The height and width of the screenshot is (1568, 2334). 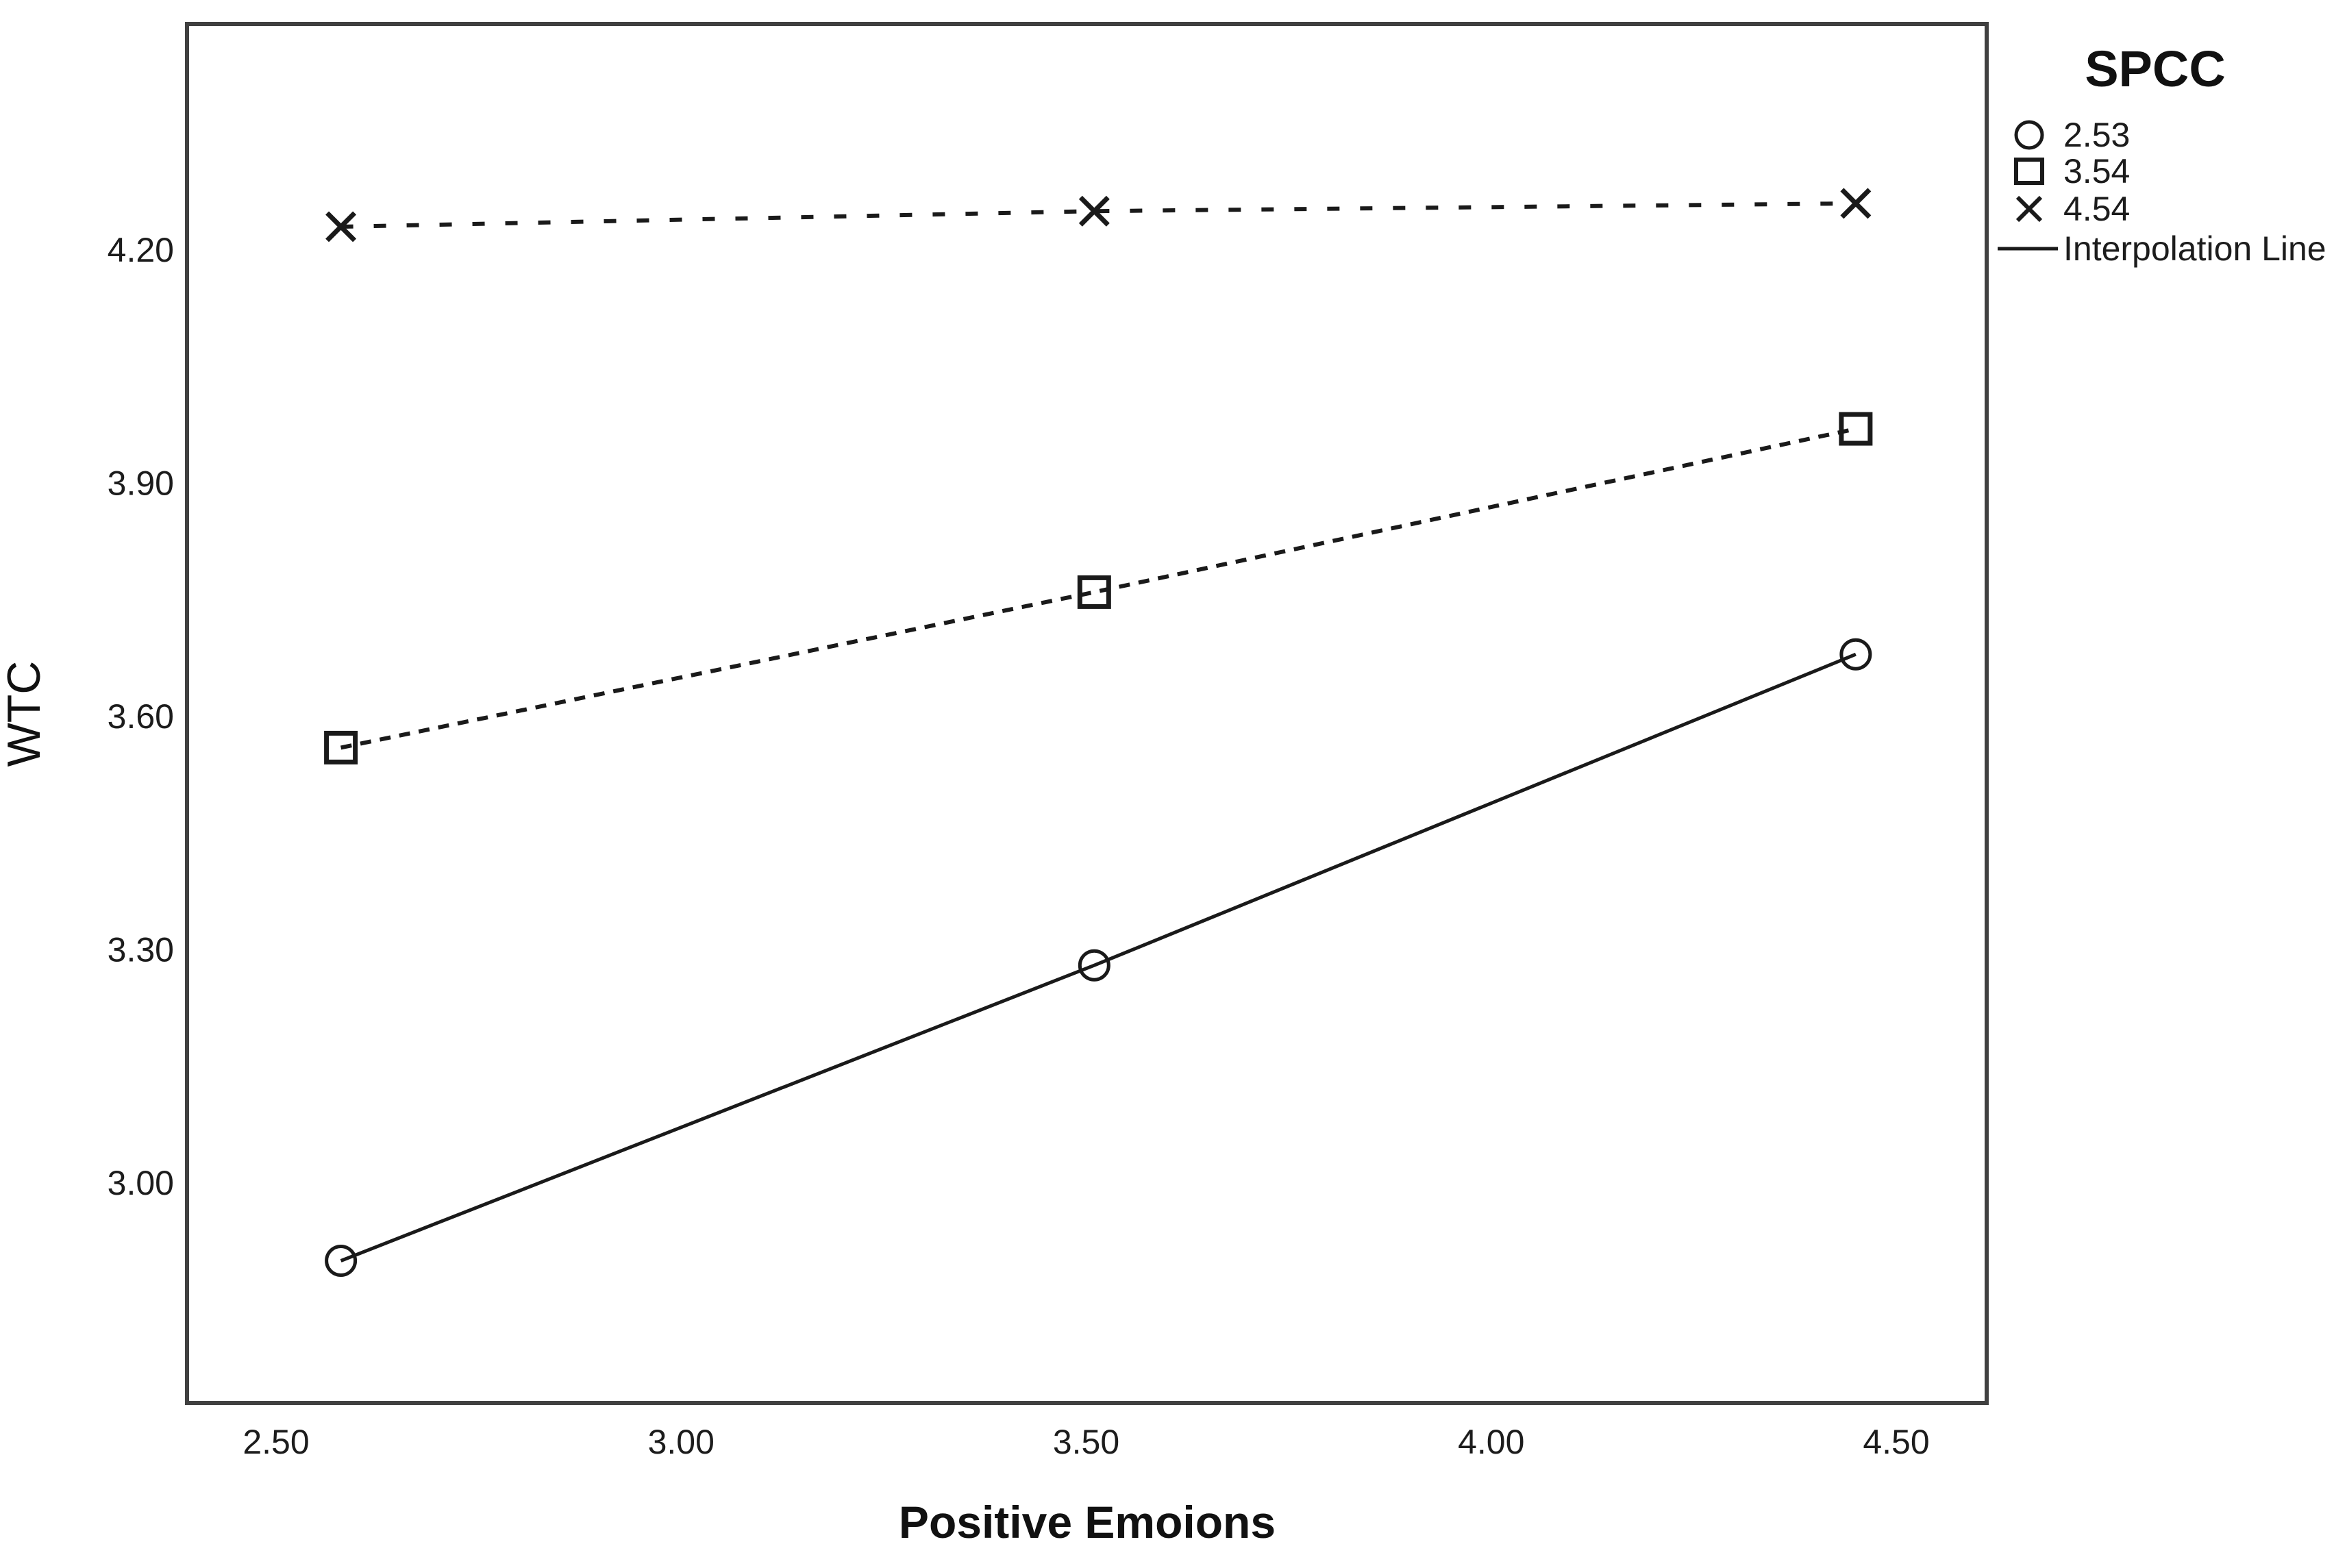 I want to click on y-tick-label: 4.20, so click(x=141, y=250).